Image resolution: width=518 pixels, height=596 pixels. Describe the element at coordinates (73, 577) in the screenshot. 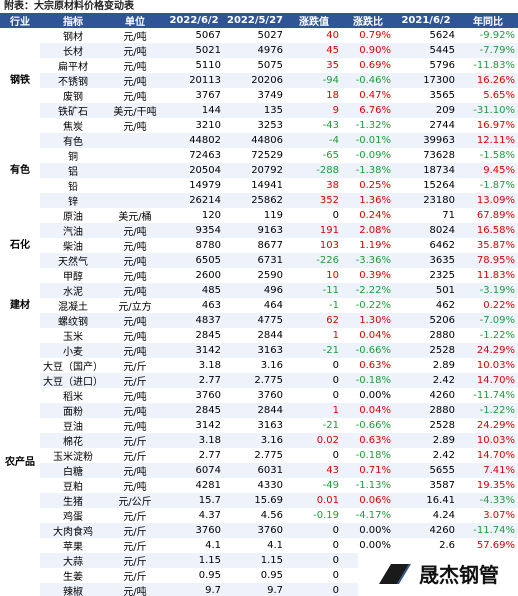

I see `cell: 生姜` at that location.